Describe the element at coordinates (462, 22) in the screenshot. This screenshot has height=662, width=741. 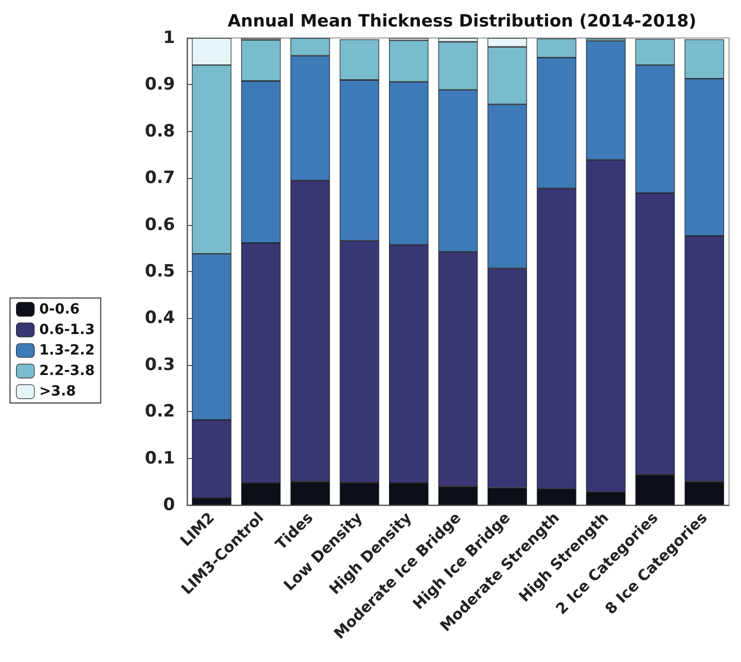
I see `chart-title: Annual Mean Thickness Distribution (2014-2018)` at that location.